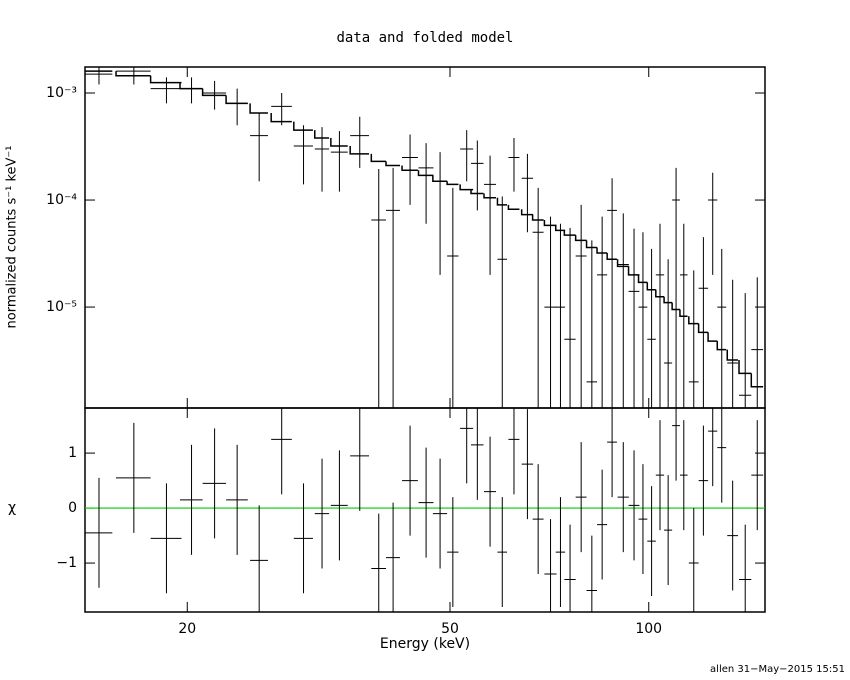 This screenshot has height=680, width=850. I want to click on chart-title: data and folded model, so click(424, 38).